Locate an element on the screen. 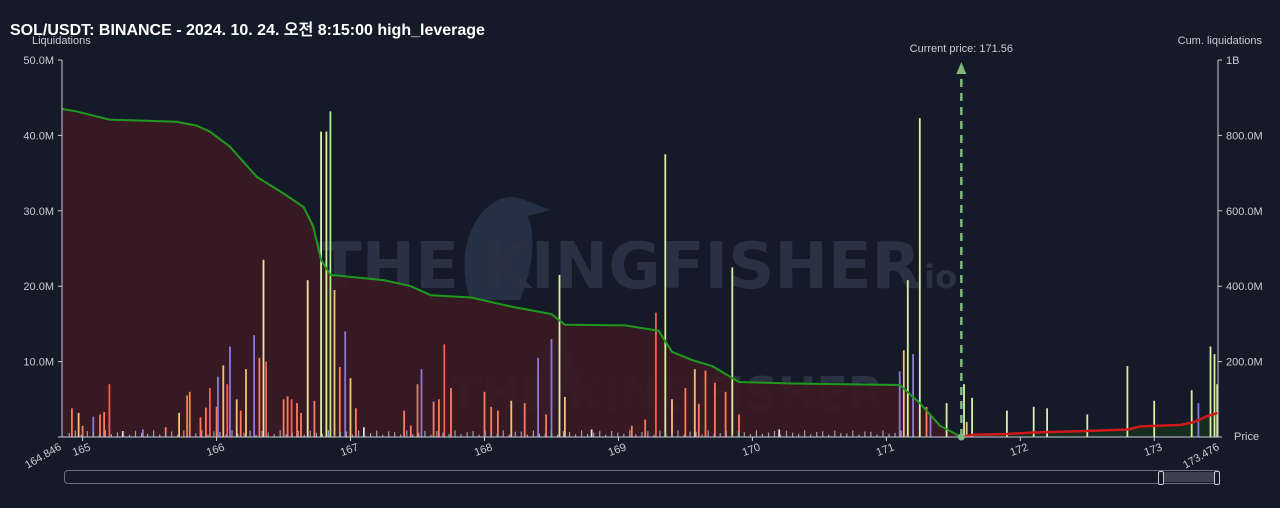 The height and width of the screenshot is (508, 1280). current-price-label: Current price: 171.56 is located at coordinates (961, 49).